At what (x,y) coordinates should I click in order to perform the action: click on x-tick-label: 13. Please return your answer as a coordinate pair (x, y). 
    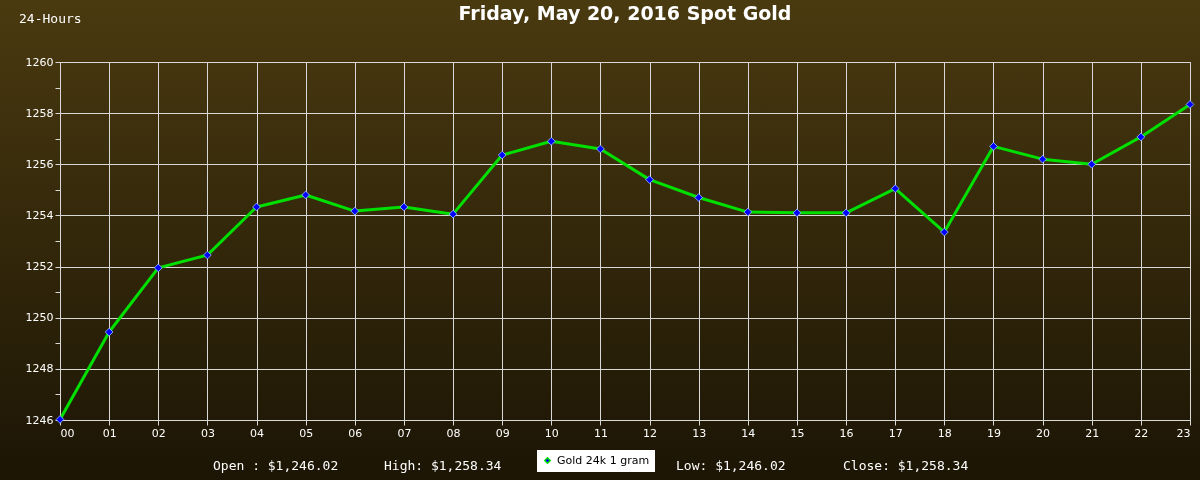
    Looking at the image, I should click on (699, 433).